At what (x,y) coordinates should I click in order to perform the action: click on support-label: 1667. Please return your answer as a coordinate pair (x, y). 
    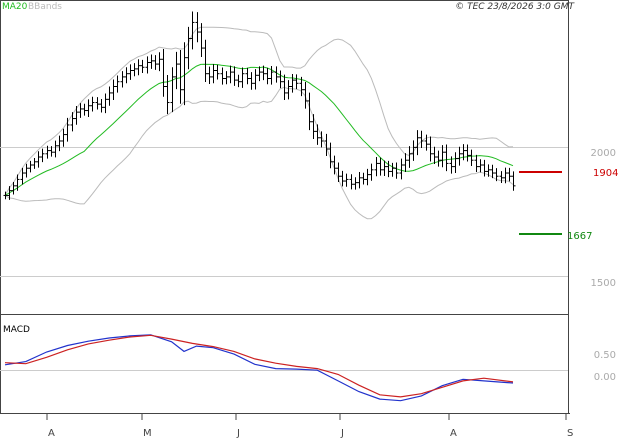
    Looking at the image, I should click on (579, 236).